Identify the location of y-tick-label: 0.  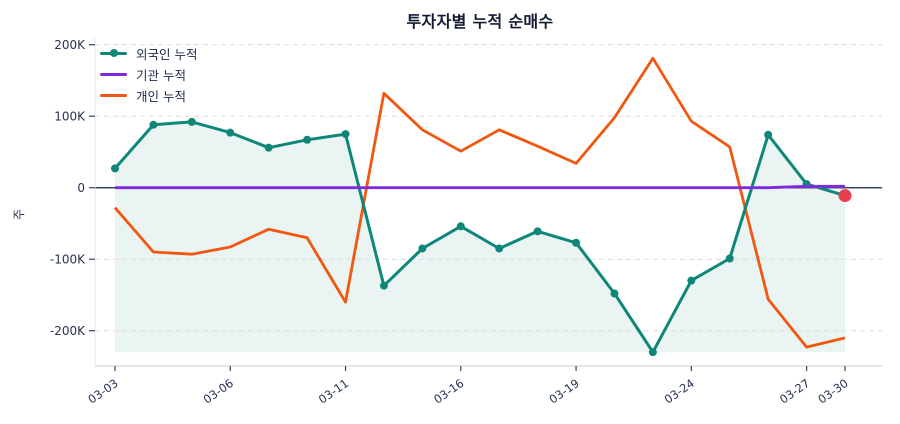
(81, 188).